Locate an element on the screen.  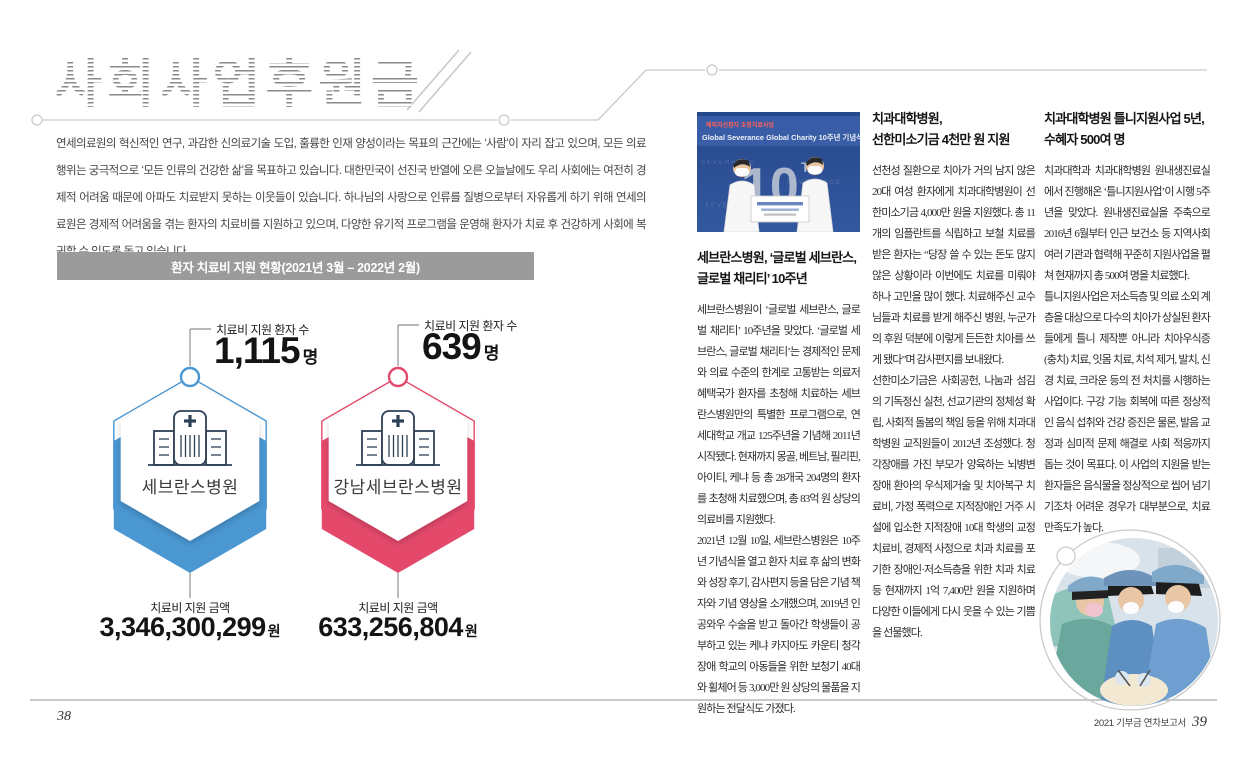
footer-report-label: 2021 기부금 연차보고서 is located at coordinates (1139, 723).